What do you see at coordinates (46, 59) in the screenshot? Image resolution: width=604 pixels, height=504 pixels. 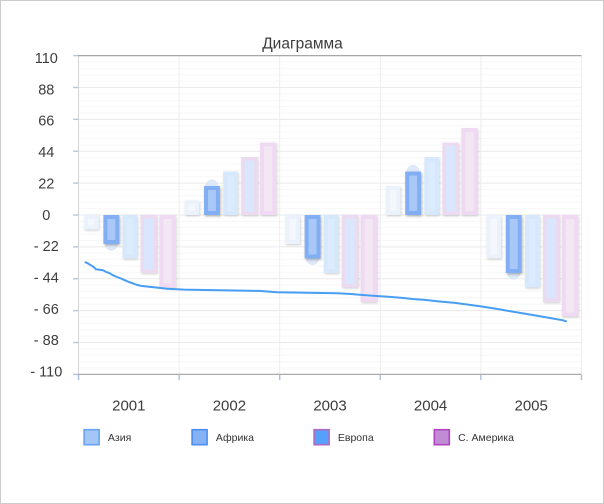 I see `svg-text: 110` at bounding box center [46, 59].